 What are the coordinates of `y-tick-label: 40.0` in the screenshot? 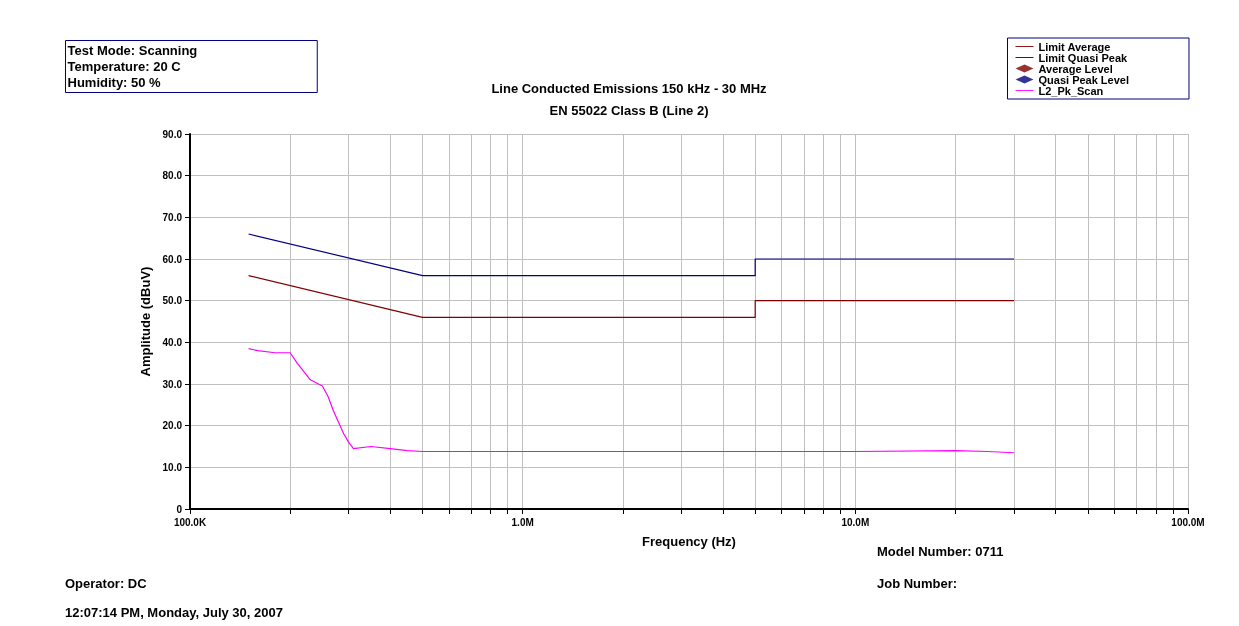 It's located at (172, 342).